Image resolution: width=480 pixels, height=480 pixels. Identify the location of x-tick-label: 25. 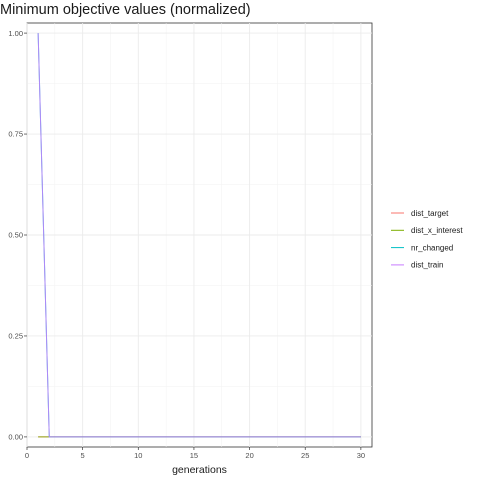
(305, 455).